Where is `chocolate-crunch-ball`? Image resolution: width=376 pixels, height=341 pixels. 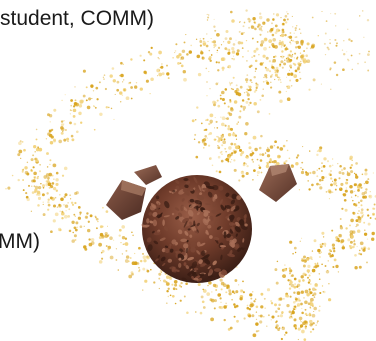 chocolate-crunch-ball is located at coordinates (196, 229).